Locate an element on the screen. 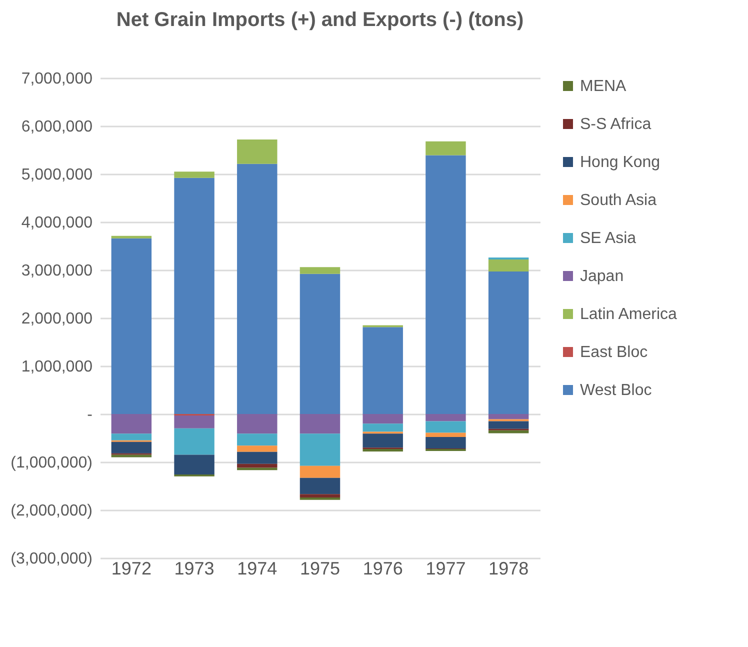 The height and width of the screenshot is (647, 748). y-tick-label: (1,000,000) is located at coordinates (51, 463).